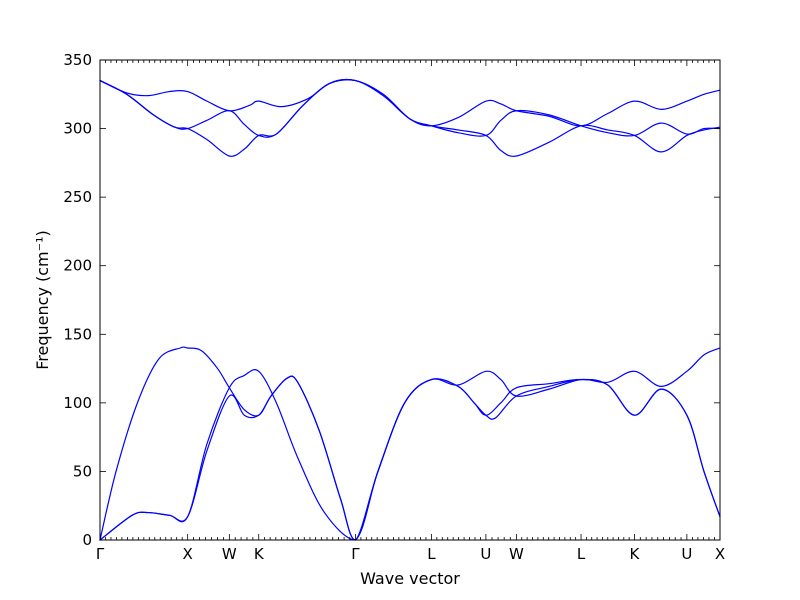  What do you see at coordinates (77, 197) in the screenshot?
I see `y-tick-label: 250` at bounding box center [77, 197].